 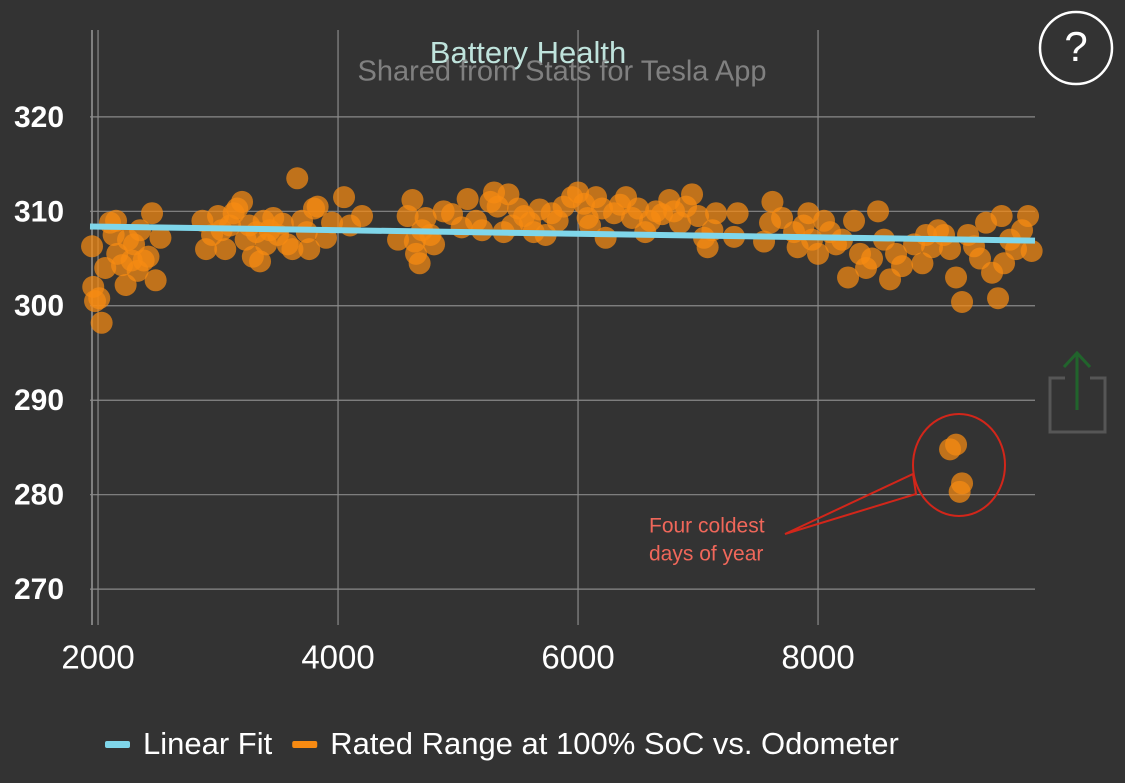 I want to click on help-label: ?, so click(x=1075, y=46).